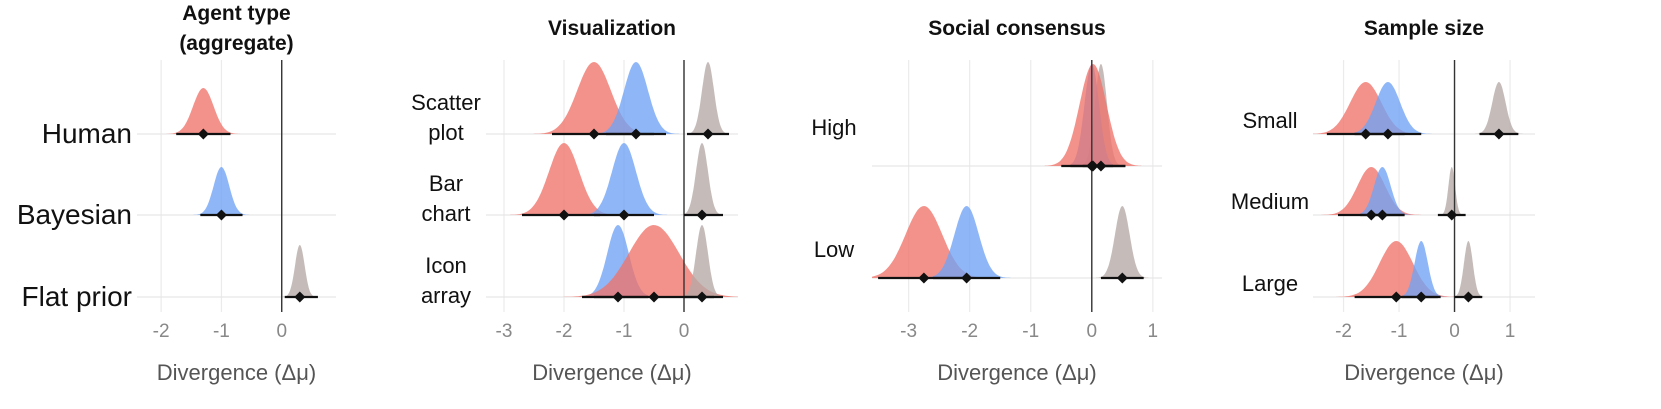 The image size is (1661, 409). What do you see at coordinates (87, 133) in the screenshot?
I see `row-label: Human` at bounding box center [87, 133].